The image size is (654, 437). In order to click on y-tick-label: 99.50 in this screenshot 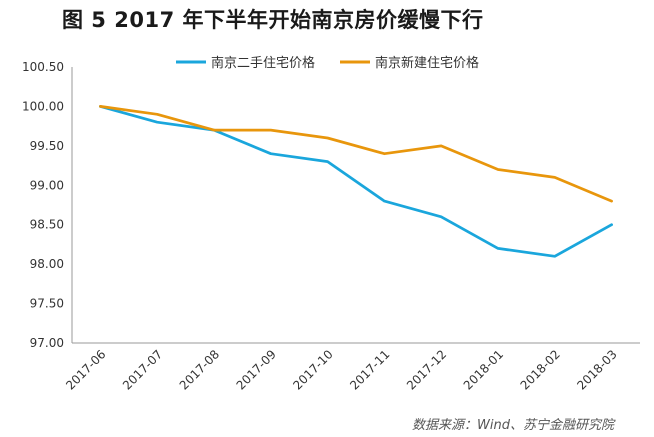, I will do `click(47, 146)`.